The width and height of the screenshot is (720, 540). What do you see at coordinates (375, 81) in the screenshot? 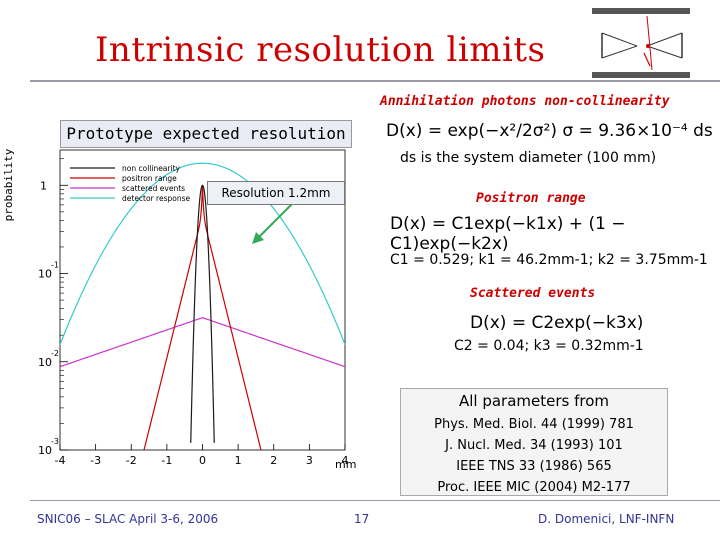
I see `title-divider` at bounding box center [375, 81].